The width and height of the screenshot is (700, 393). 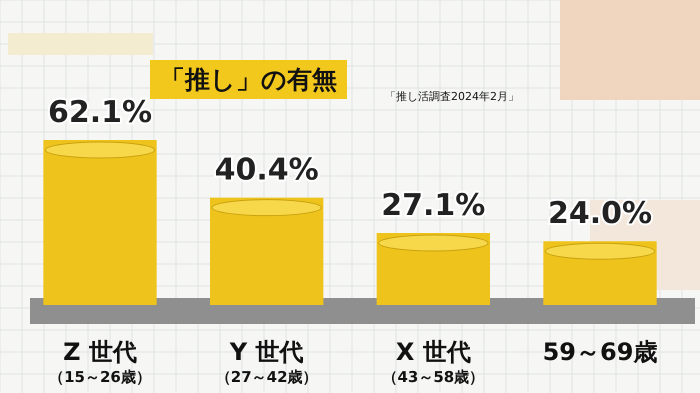 What do you see at coordinates (600, 352) in the screenshot?
I see `x-tick-label: 59～69歳` at bounding box center [600, 352].